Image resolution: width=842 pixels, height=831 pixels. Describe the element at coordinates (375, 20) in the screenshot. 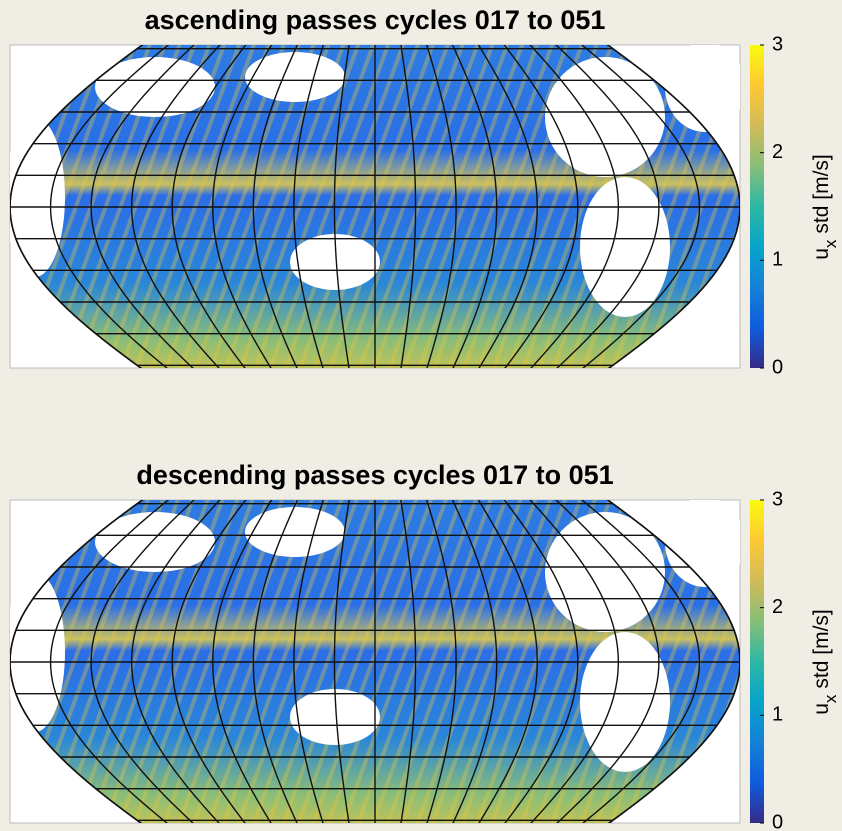

I see `panel-title: ascending passes cycles 017 to 051` at that location.